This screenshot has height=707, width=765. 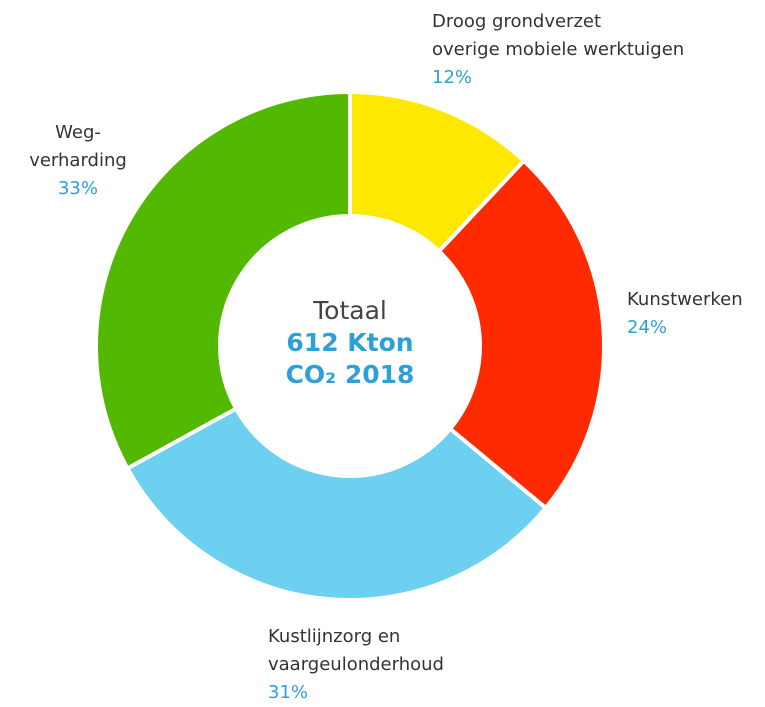 I want to click on center-label: 612 Kton, so click(x=349, y=342).